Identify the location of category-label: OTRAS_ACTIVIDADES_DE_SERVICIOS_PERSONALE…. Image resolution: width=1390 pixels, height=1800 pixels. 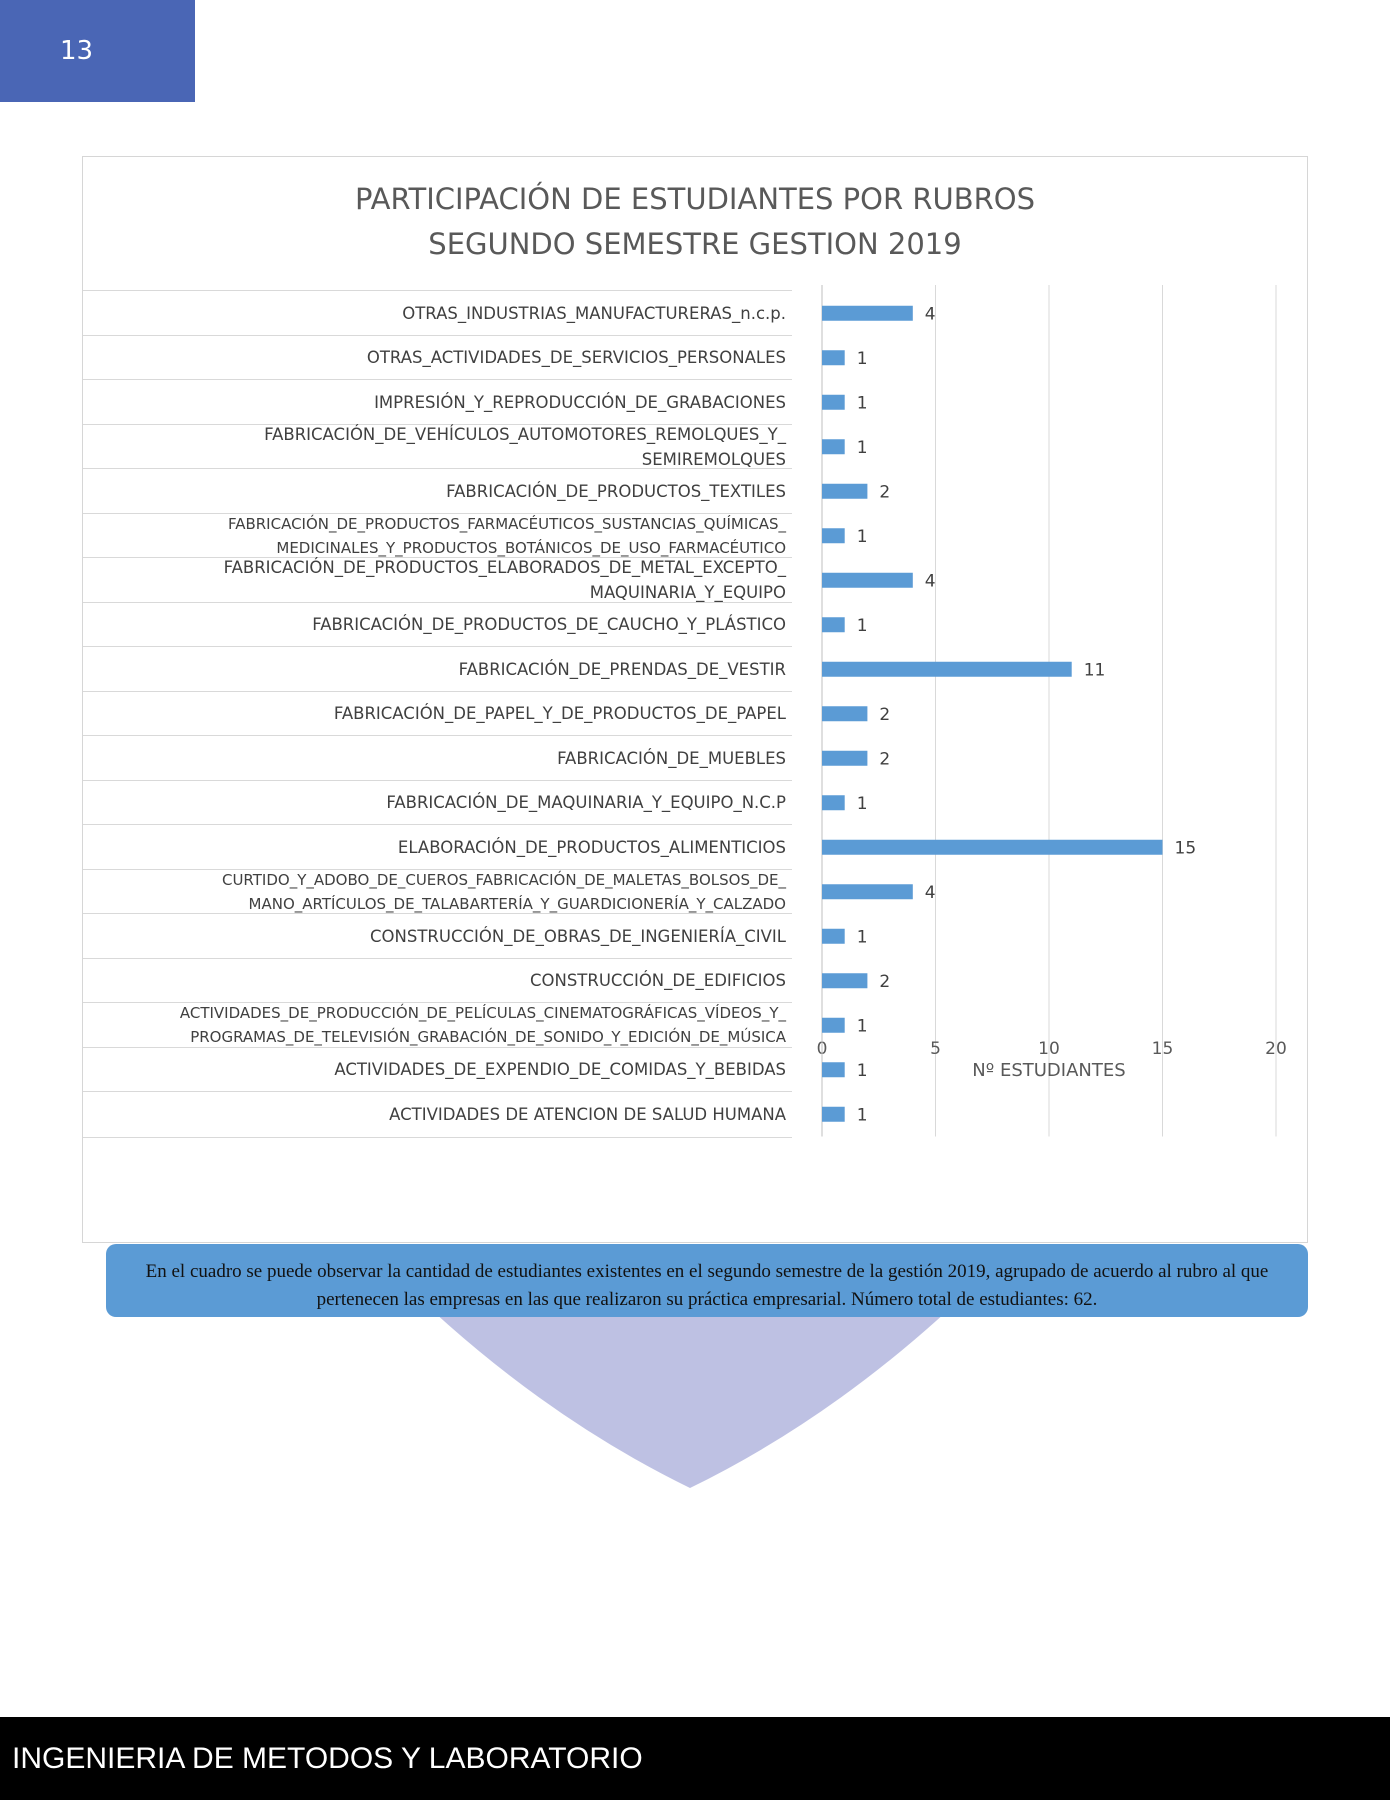
(576, 357).